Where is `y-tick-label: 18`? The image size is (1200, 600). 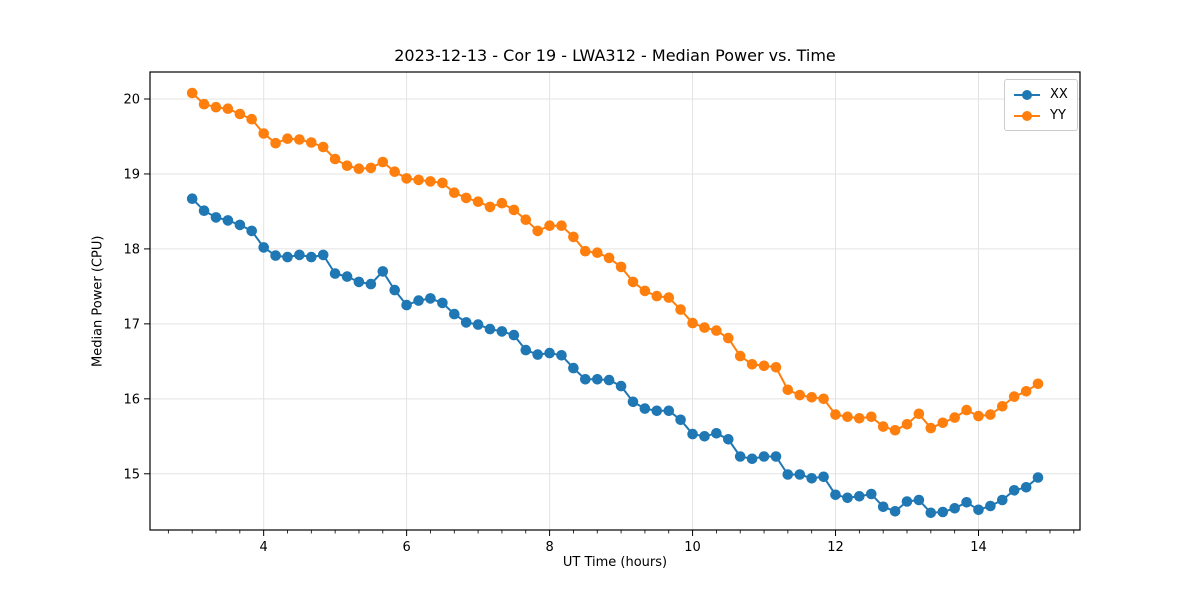 y-tick-label: 18 is located at coordinates (131, 249).